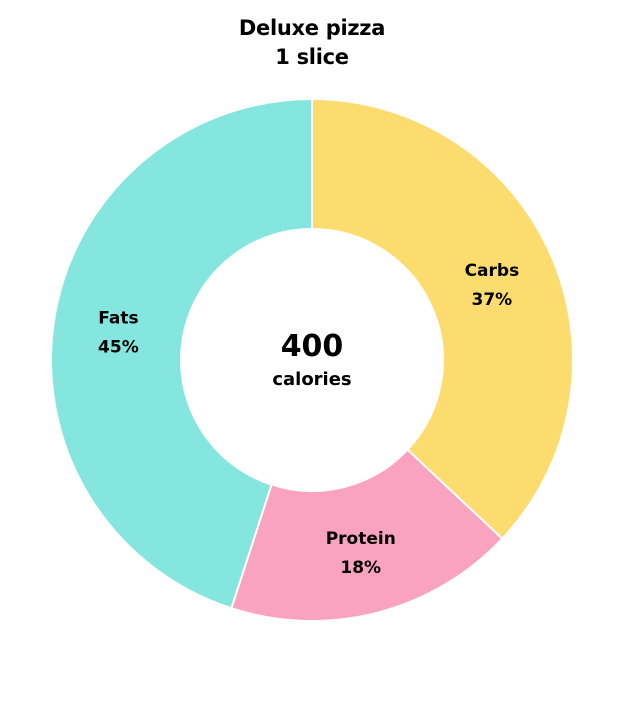 The width and height of the screenshot is (624, 720). What do you see at coordinates (361, 539) in the screenshot?
I see `slice-label-protein: Protein` at bounding box center [361, 539].